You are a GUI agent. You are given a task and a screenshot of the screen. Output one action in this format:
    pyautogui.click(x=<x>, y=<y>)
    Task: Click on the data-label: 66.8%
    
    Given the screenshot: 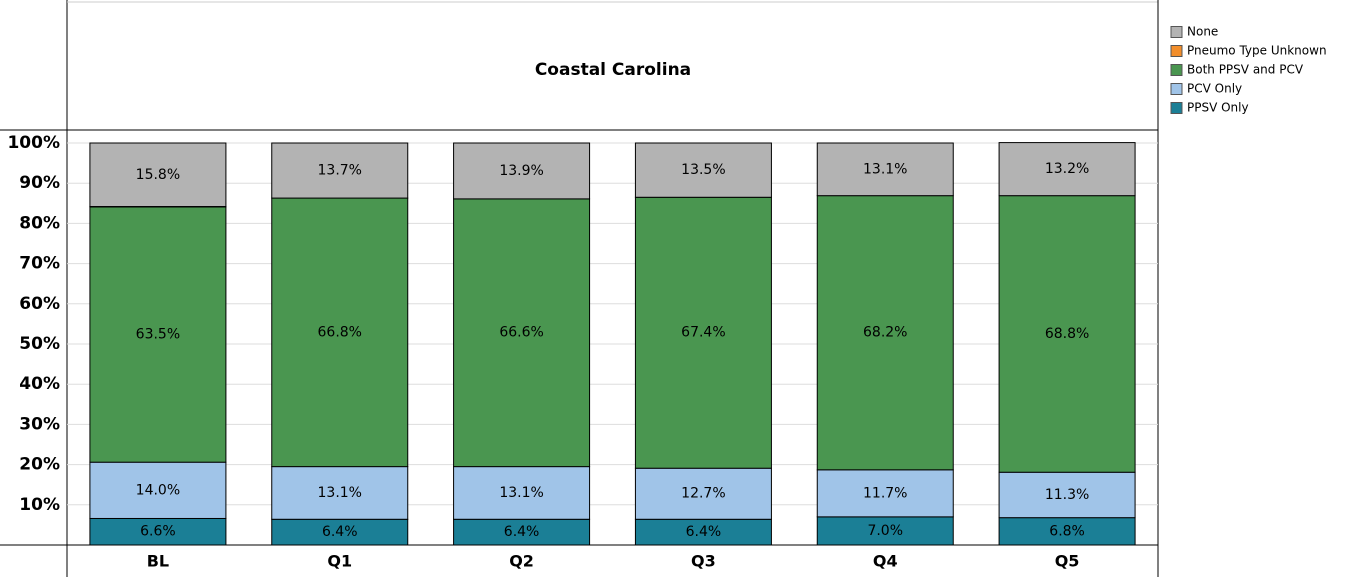 What is the action you would take?
    pyautogui.click(x=340, y=332)
    